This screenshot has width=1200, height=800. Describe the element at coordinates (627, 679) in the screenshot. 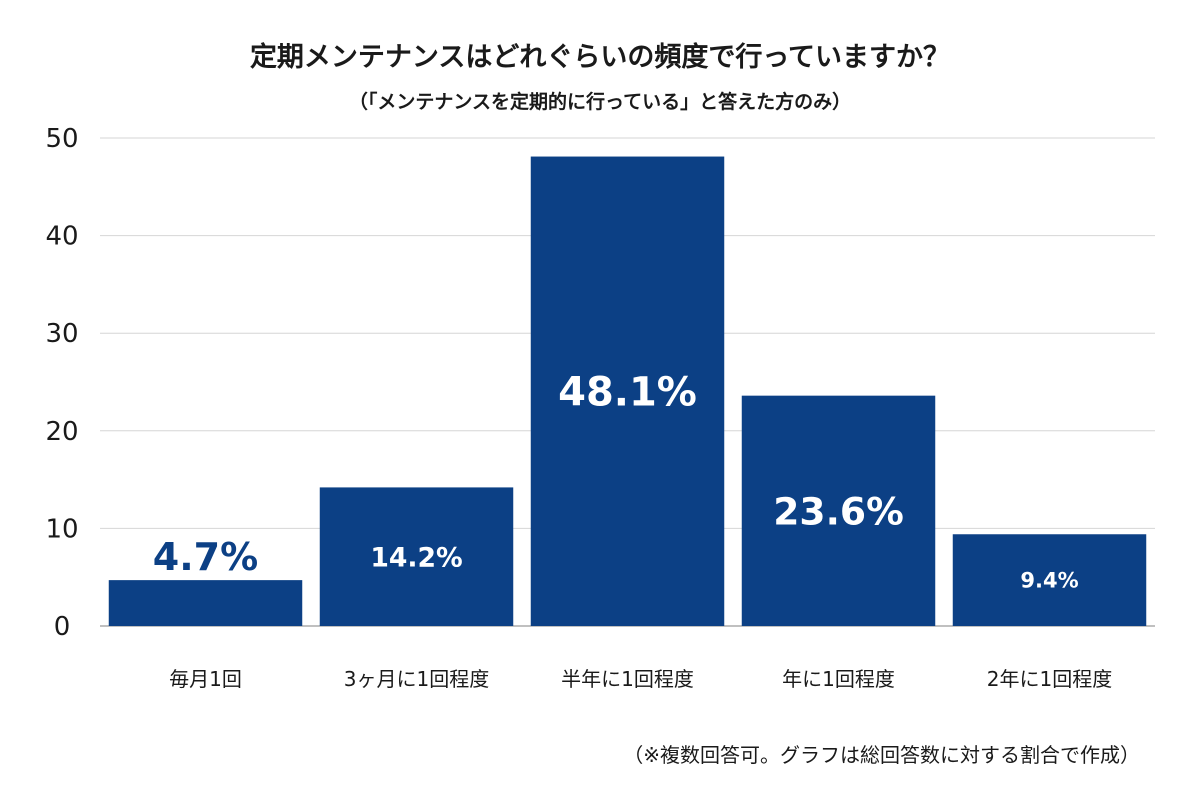

I see `x-tick-label: 半年に1回程度` at that location.